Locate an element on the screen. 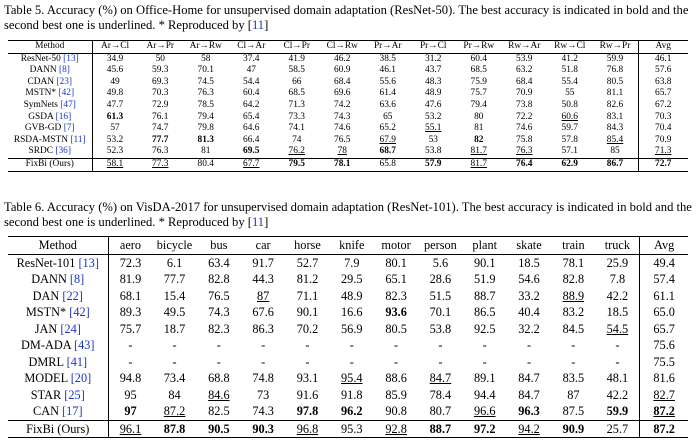 The width and height of the screenshot is (696, 442). table5-citation-link: [7] is located at coordinates (69, 128).